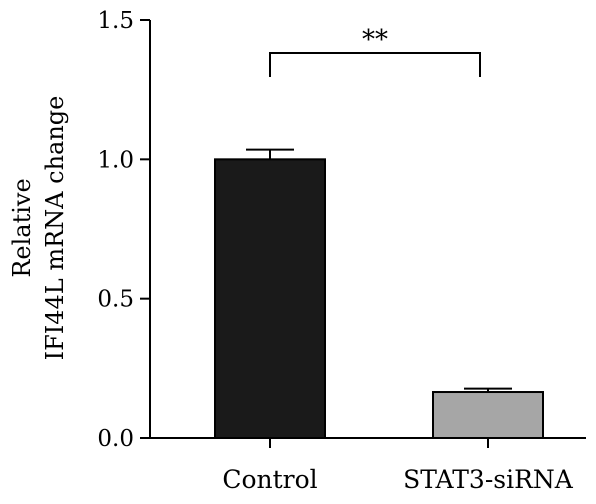 Image resolution: width=596 pixels, height=504 pixels. Describe the element at coordinates (375, 64) in the screenshot. I see `significance-bracket-line` at that location.